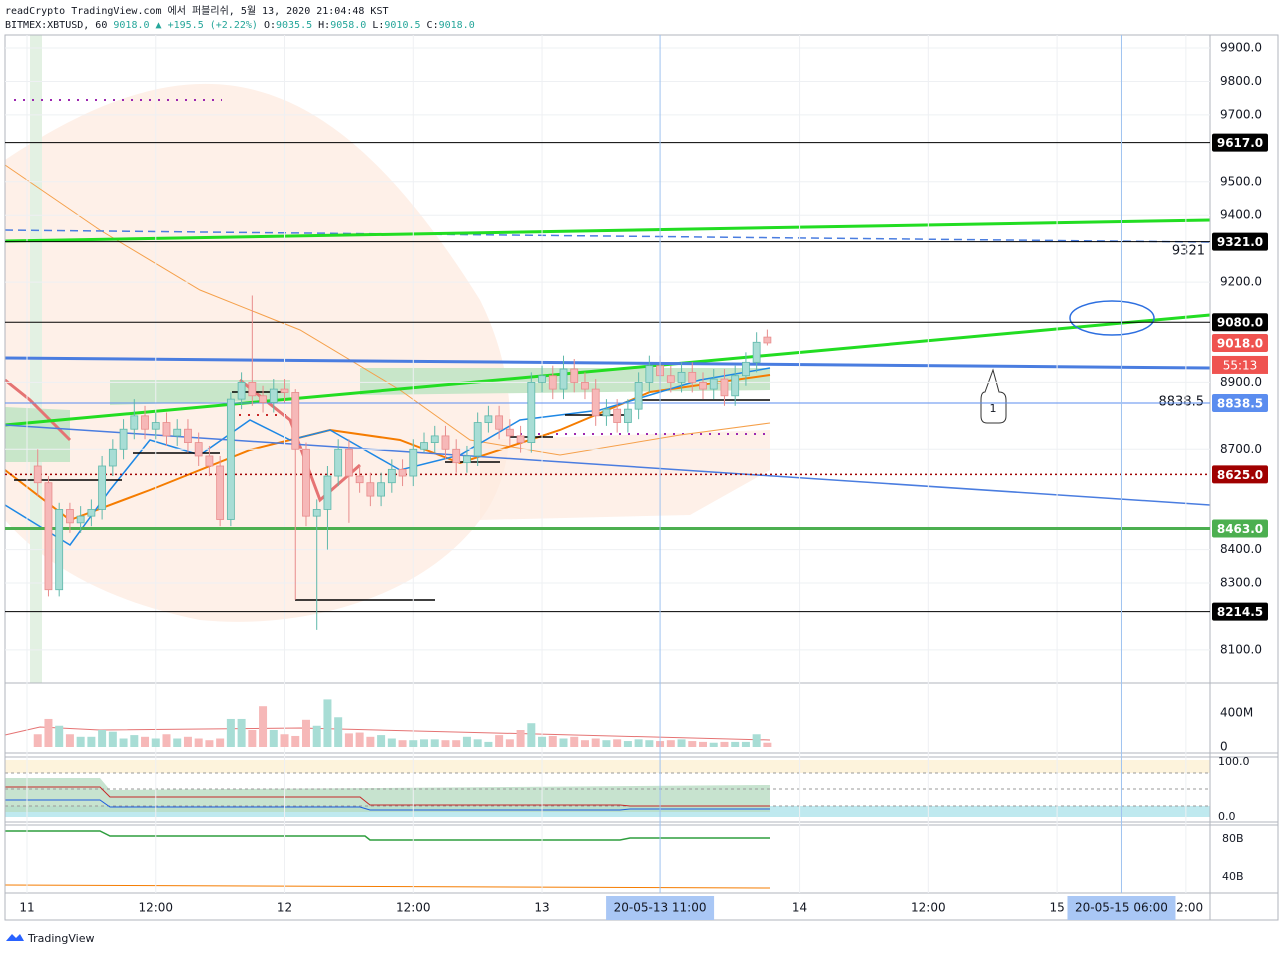 This screenshot has height=958, width=1280. What do you see at coordinates (1186, 908) in the screenshot?
I see `x-tick-label: 12:00` at bounding box center [1186, 908].